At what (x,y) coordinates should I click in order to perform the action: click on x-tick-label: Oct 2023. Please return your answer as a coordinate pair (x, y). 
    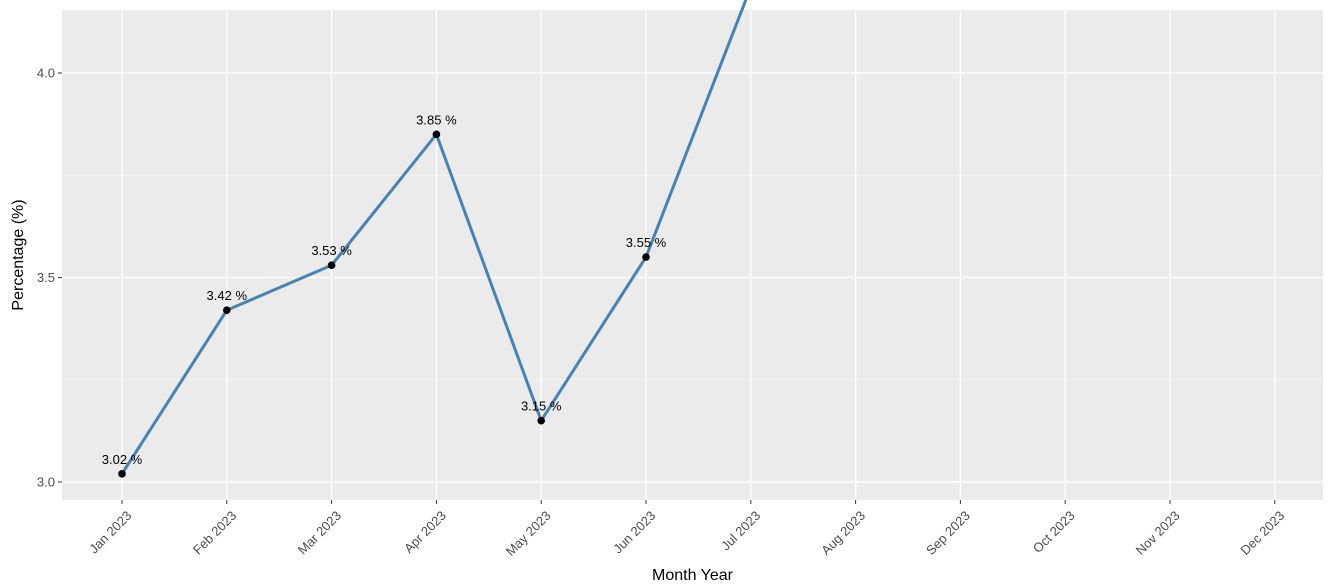
    Looking at the image, I should click on (1054, 532).